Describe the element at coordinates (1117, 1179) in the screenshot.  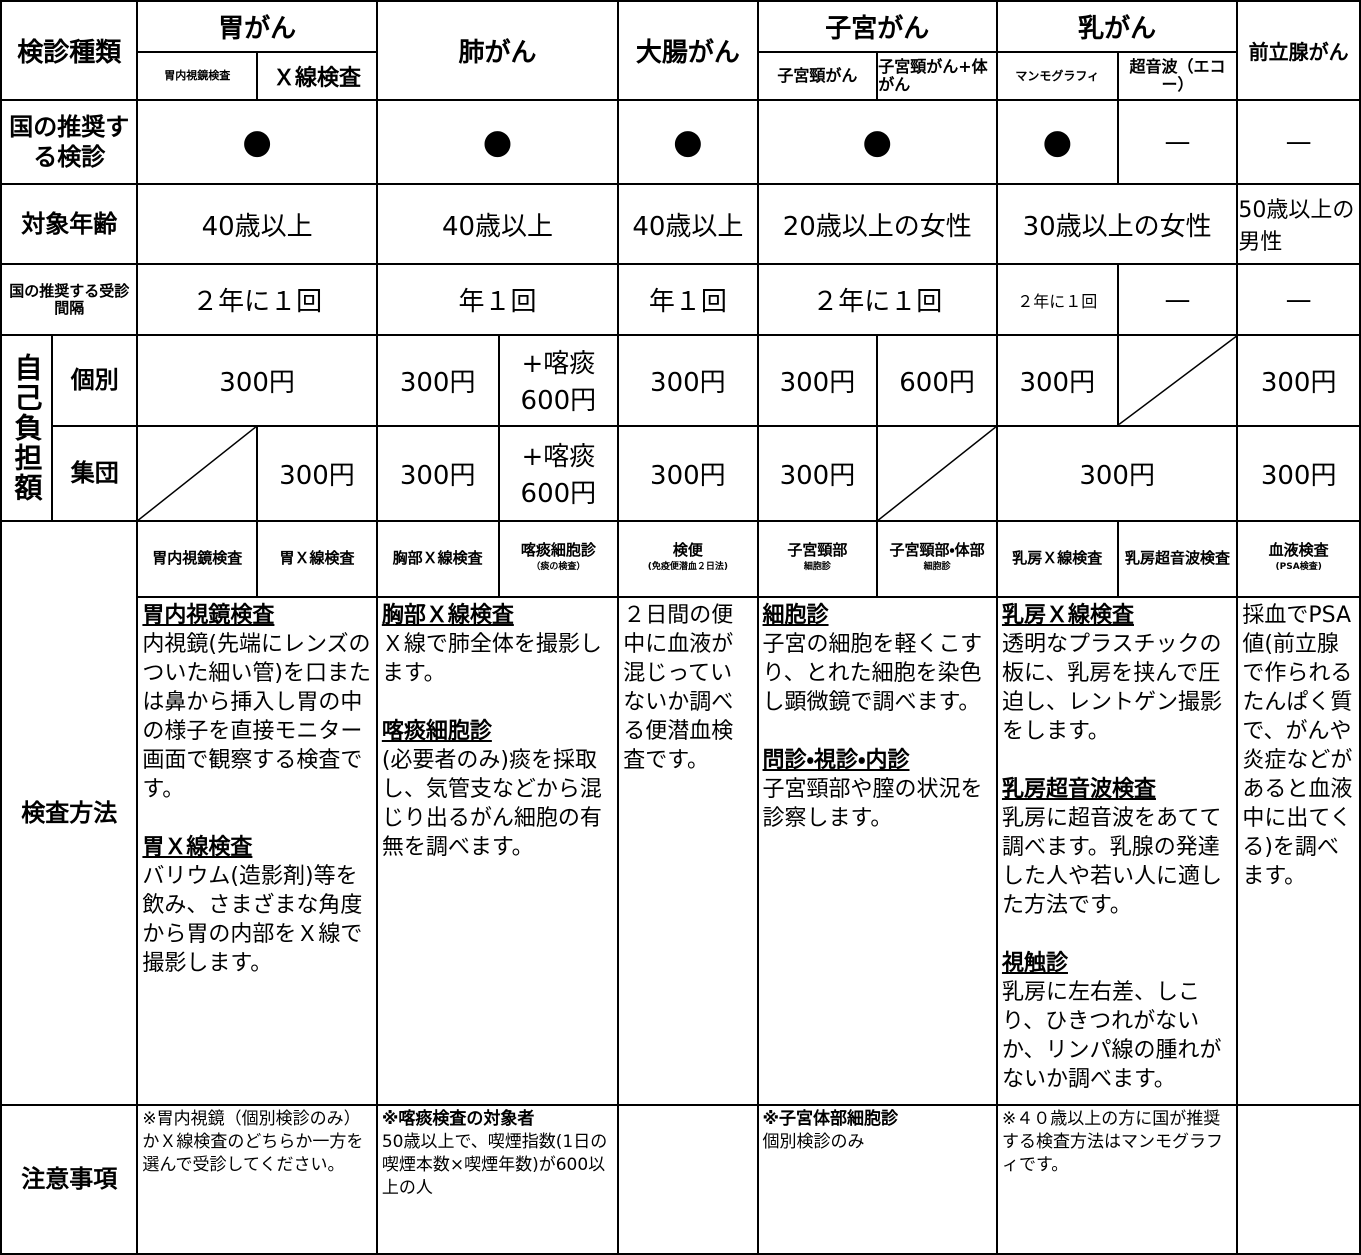
I see `table-cell: ※４０歳以上の方に国が推奨する検査方法はマンモグラフィです。` at that location.